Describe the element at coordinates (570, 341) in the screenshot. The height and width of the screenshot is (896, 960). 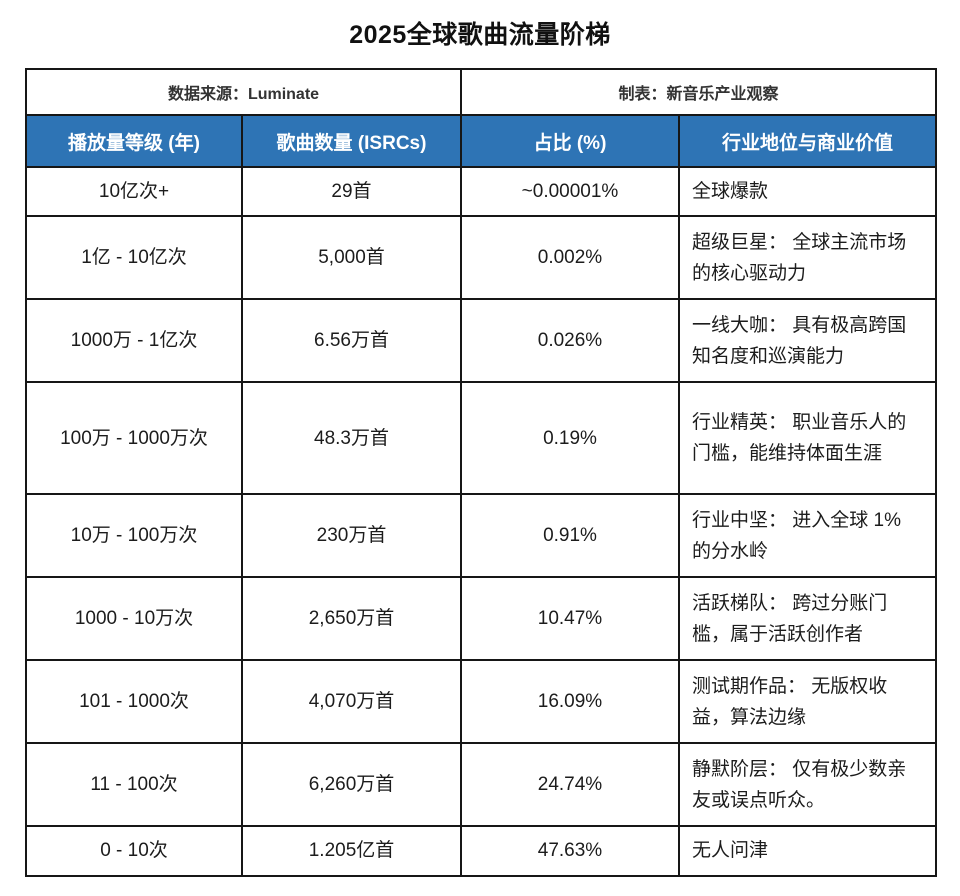
I see `cell-share: 0.026%` at that location.